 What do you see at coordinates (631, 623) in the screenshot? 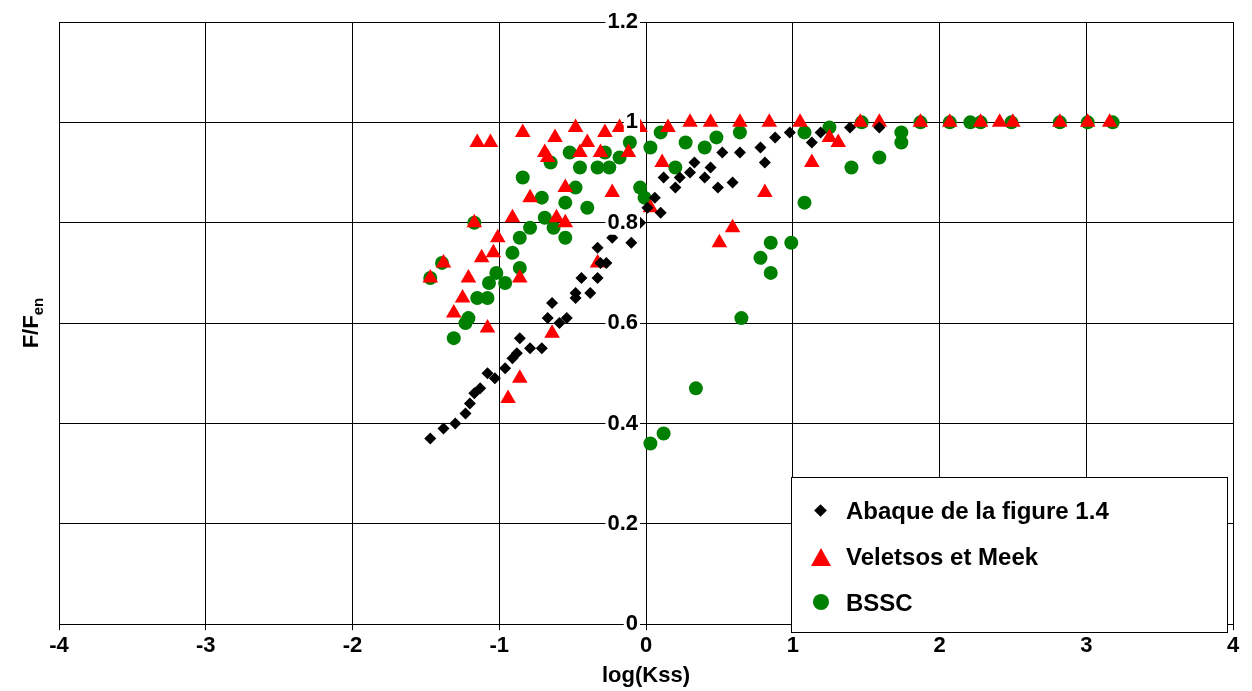
I see `y-tick-label: 0` at bounding box center [631, 623].